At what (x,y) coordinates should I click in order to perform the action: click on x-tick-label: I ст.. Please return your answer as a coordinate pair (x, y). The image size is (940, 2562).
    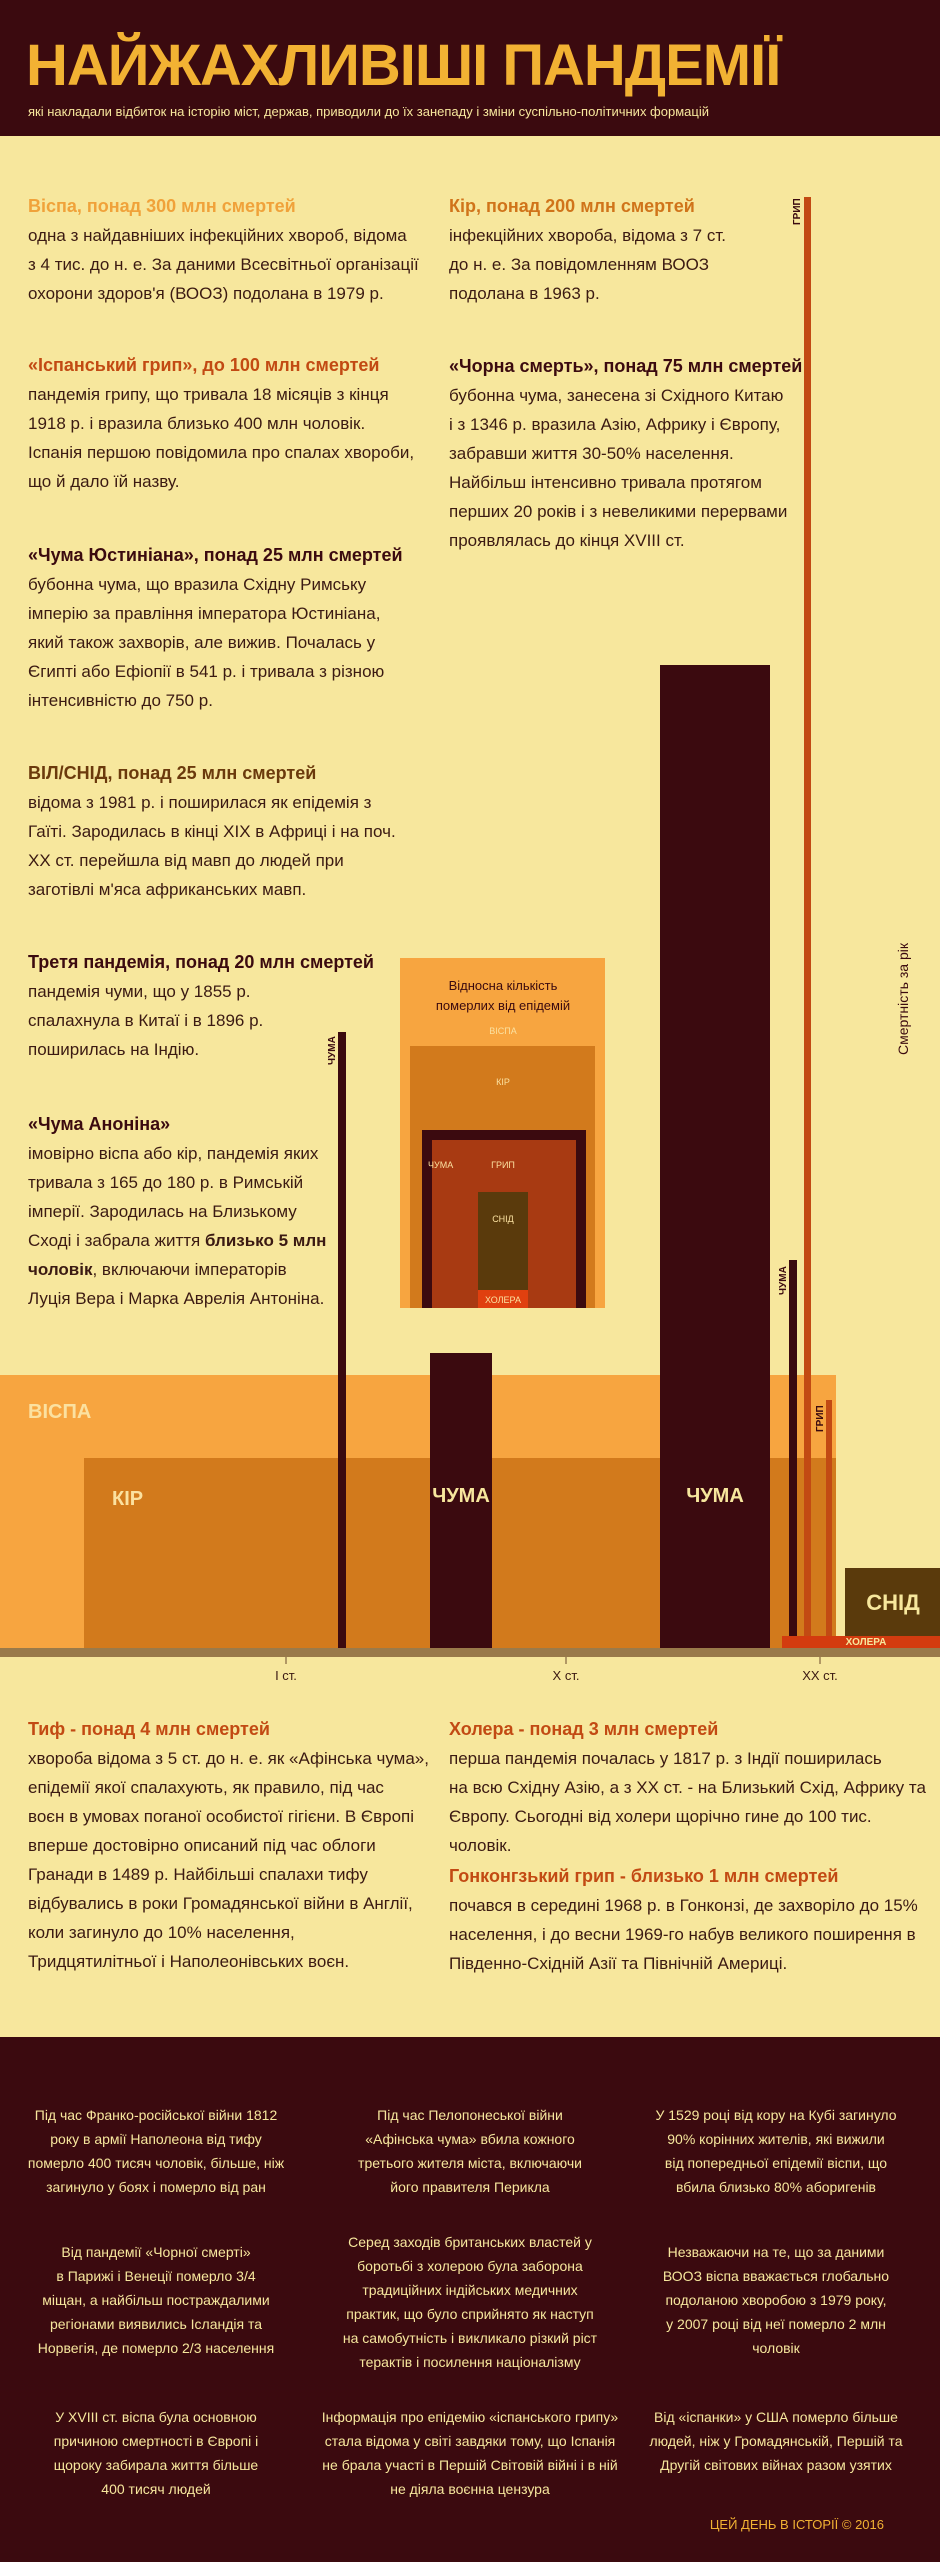
    Looking at the image, I should click on (286, 1675).